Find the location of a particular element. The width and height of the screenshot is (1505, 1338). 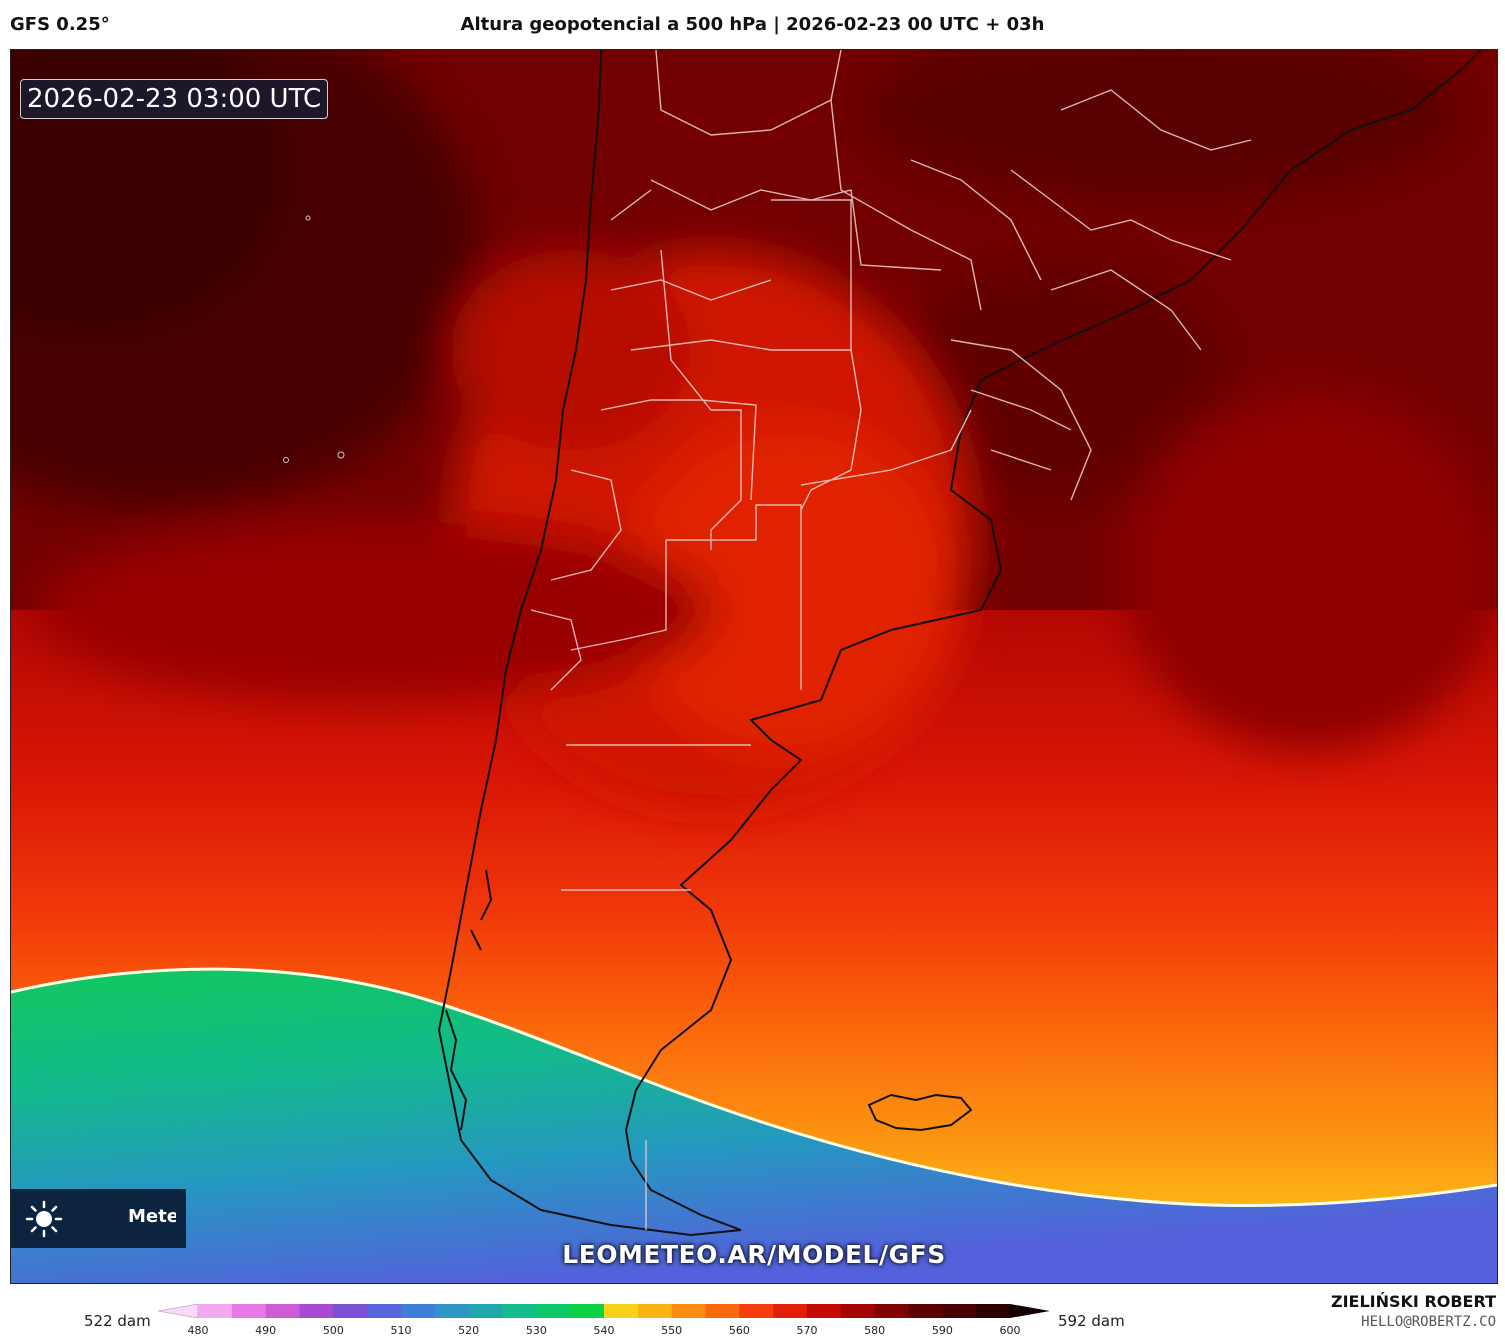

brand-logo: Meteo is located at coordinates (98, 1218).